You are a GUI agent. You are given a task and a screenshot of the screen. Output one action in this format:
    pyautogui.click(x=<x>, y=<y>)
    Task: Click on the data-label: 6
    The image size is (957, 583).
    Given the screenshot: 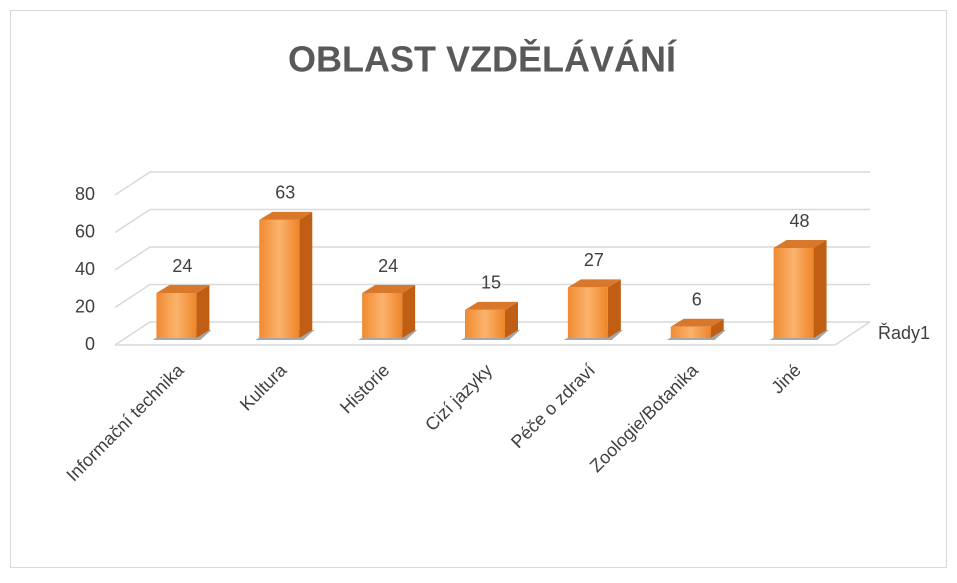 What is the action you would take?
    pyautogui.click(x=697, y=300)
    